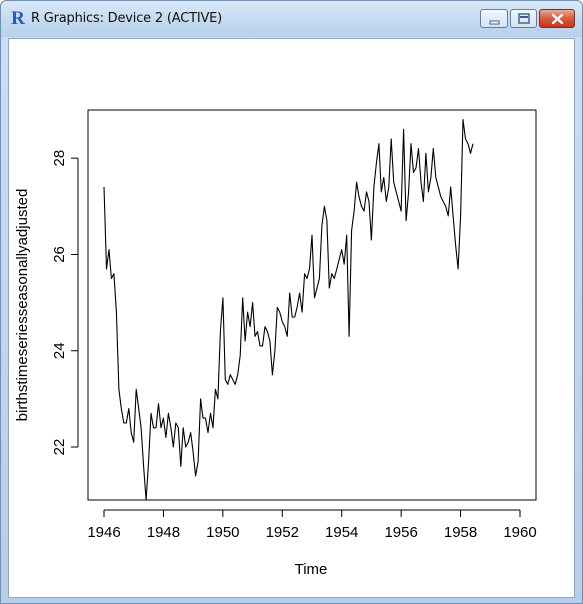 The image size is (583, 604). I want to click on close-icon, so click(557, 19).